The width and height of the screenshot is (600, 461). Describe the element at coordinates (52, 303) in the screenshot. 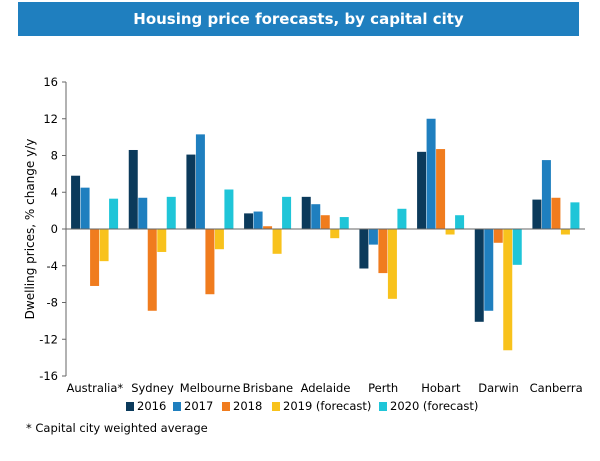

I see `y-tick-label: -8` at that location.